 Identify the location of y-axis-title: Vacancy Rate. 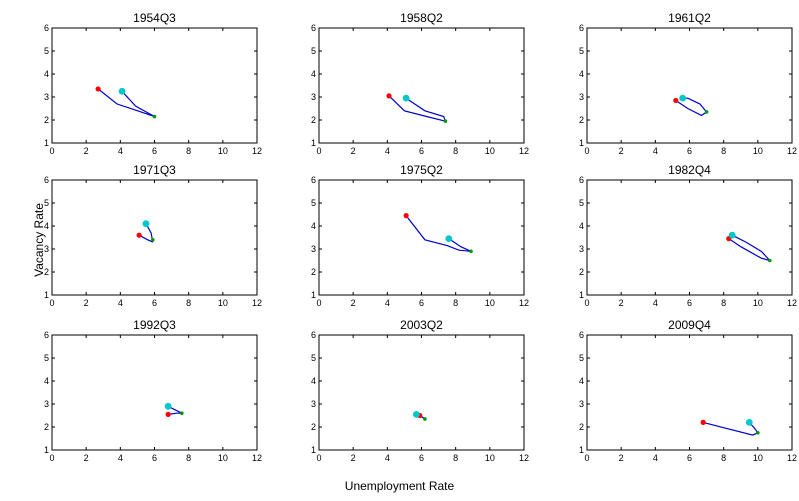
(39, 240).